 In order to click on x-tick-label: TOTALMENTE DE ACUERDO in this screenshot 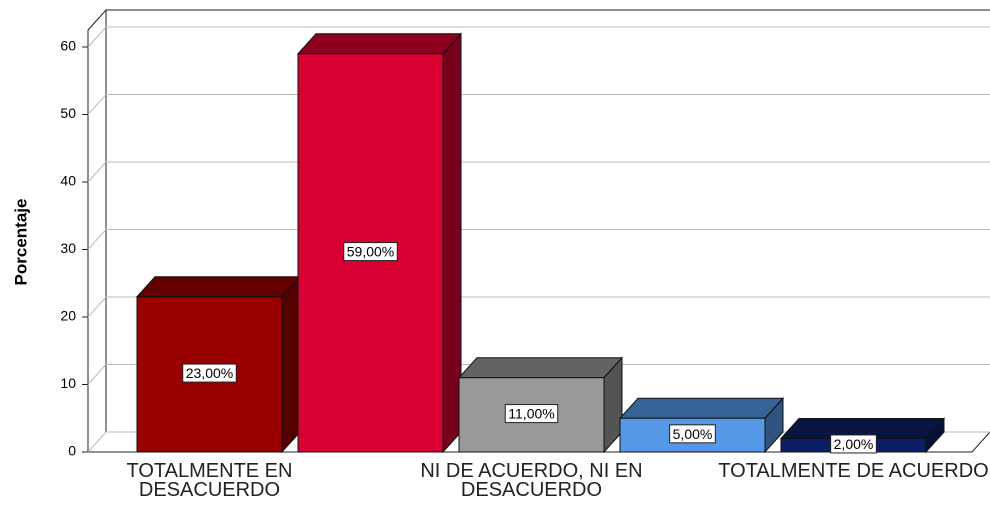, I will do `click(853, 471)`.